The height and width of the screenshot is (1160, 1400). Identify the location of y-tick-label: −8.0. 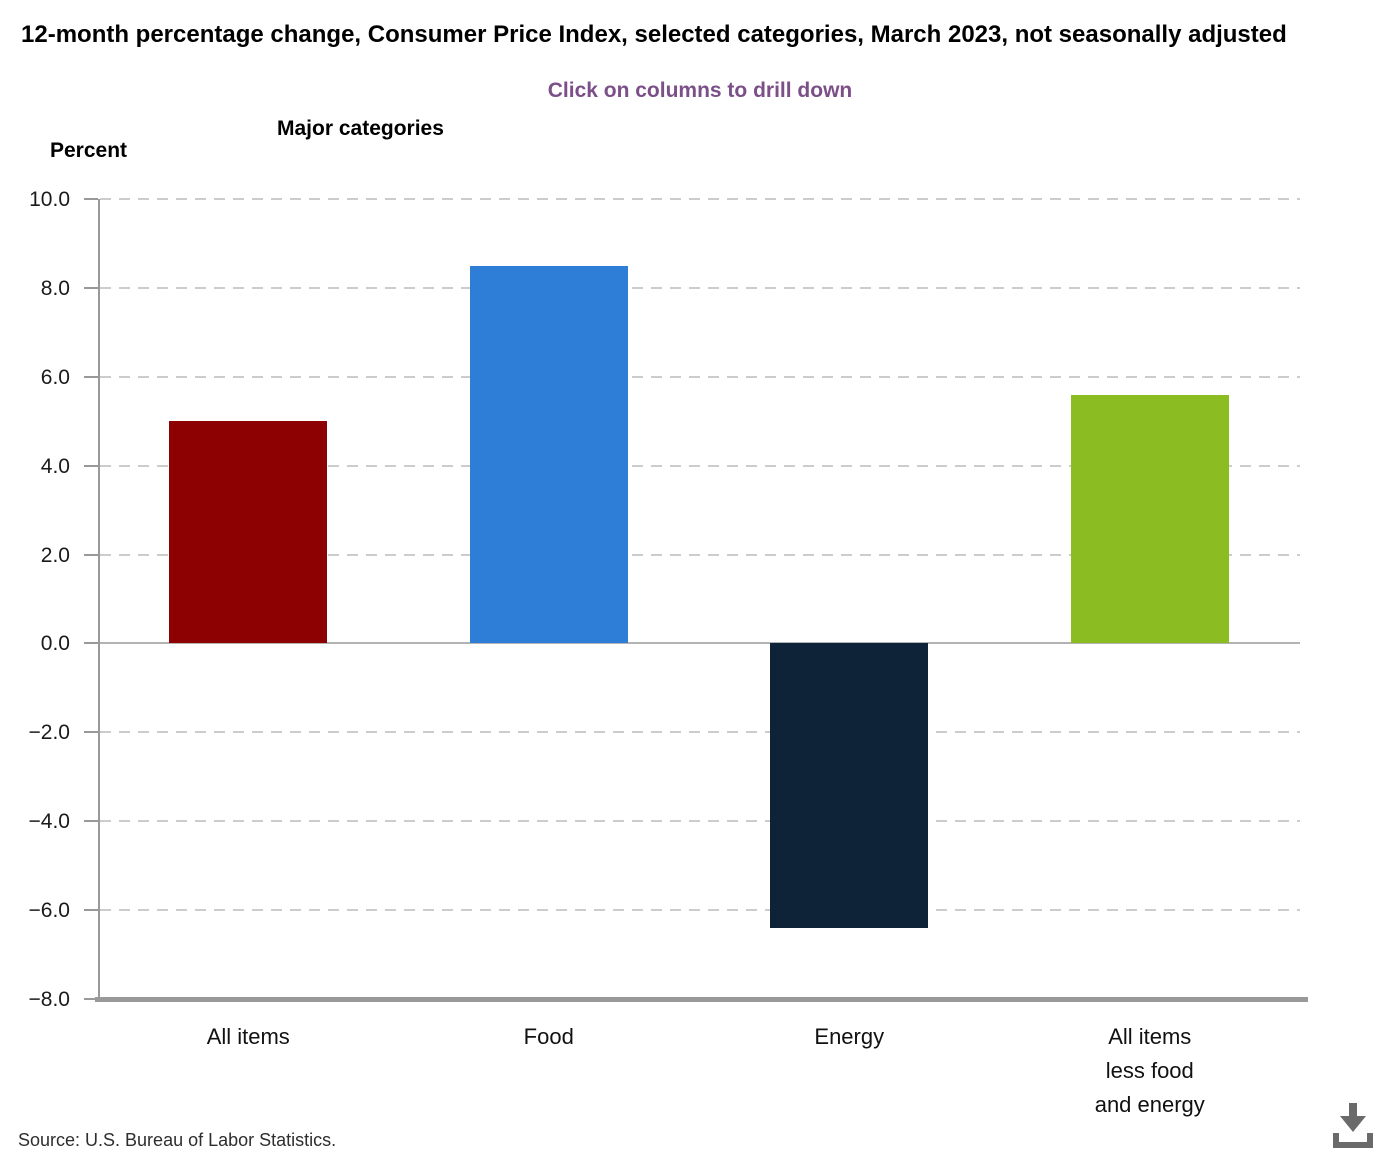
(49, 999).